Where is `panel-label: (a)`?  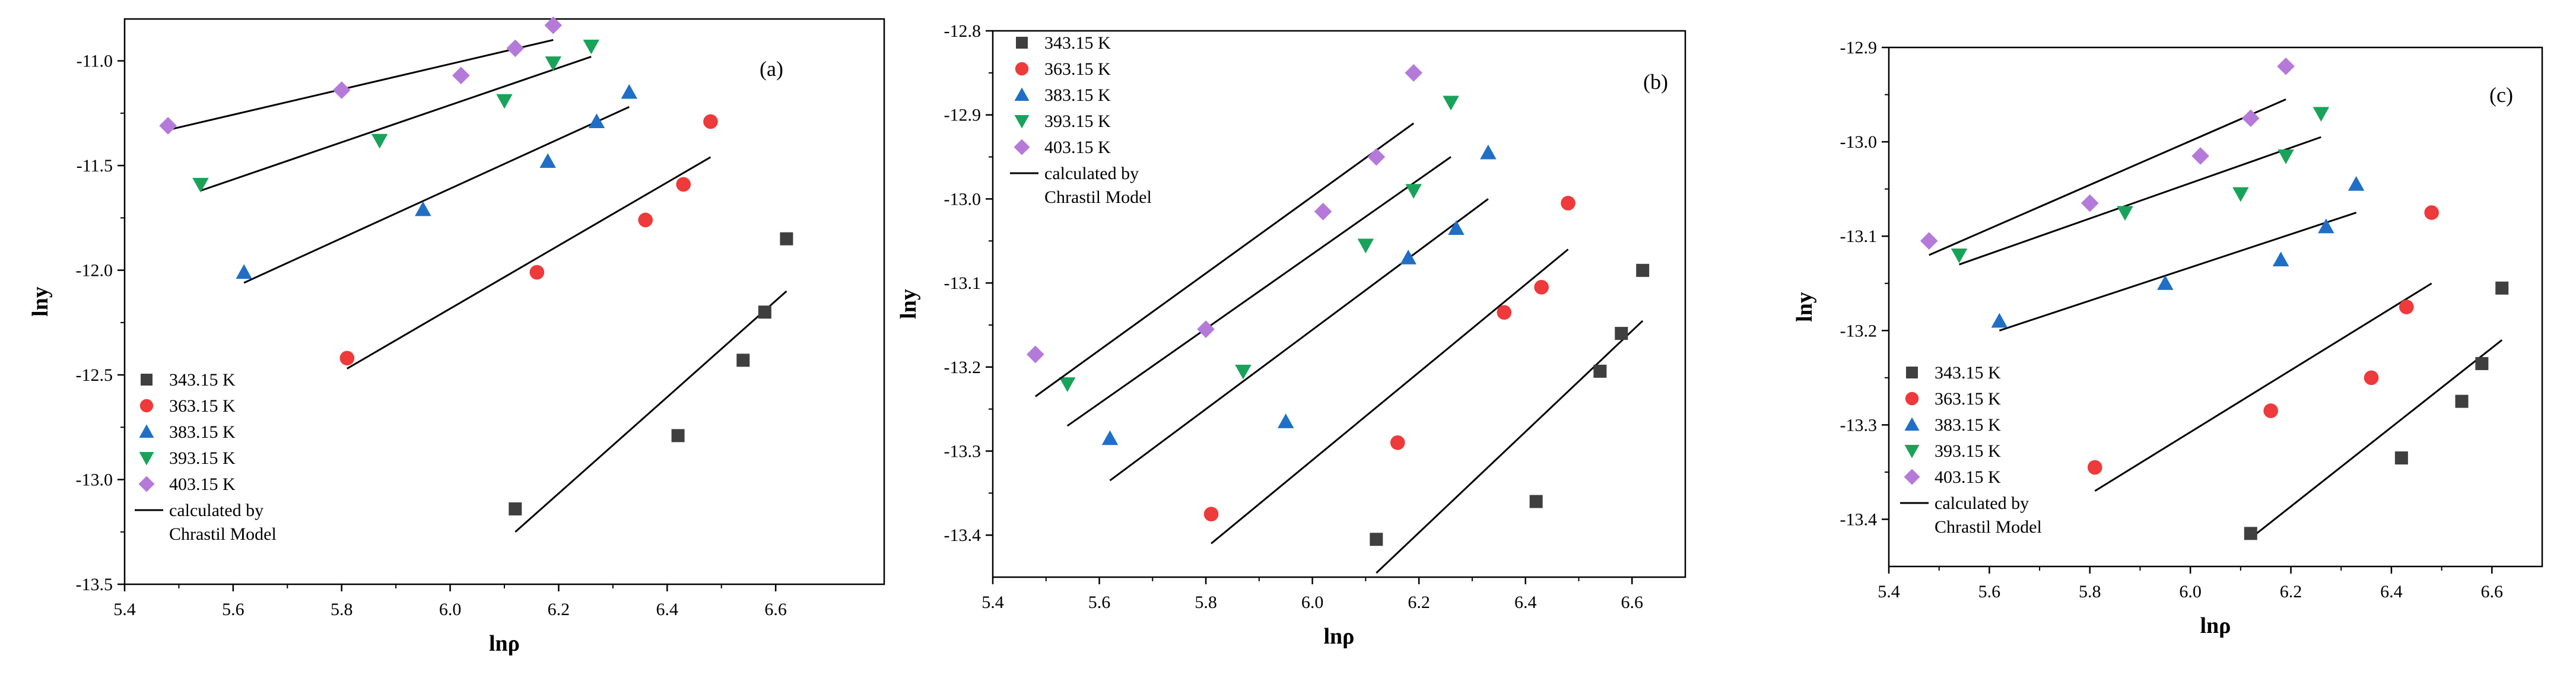 panel-label: (a) is located at coordinates (771, 69).